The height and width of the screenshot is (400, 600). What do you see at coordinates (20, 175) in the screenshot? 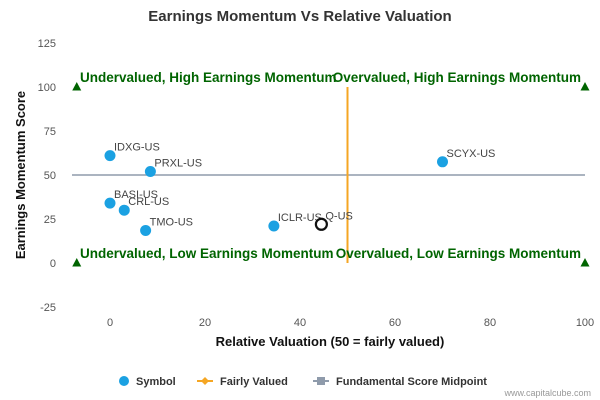
I see `y-axis-title: Earnings Momentum Score` at bounding box center [20, 175].